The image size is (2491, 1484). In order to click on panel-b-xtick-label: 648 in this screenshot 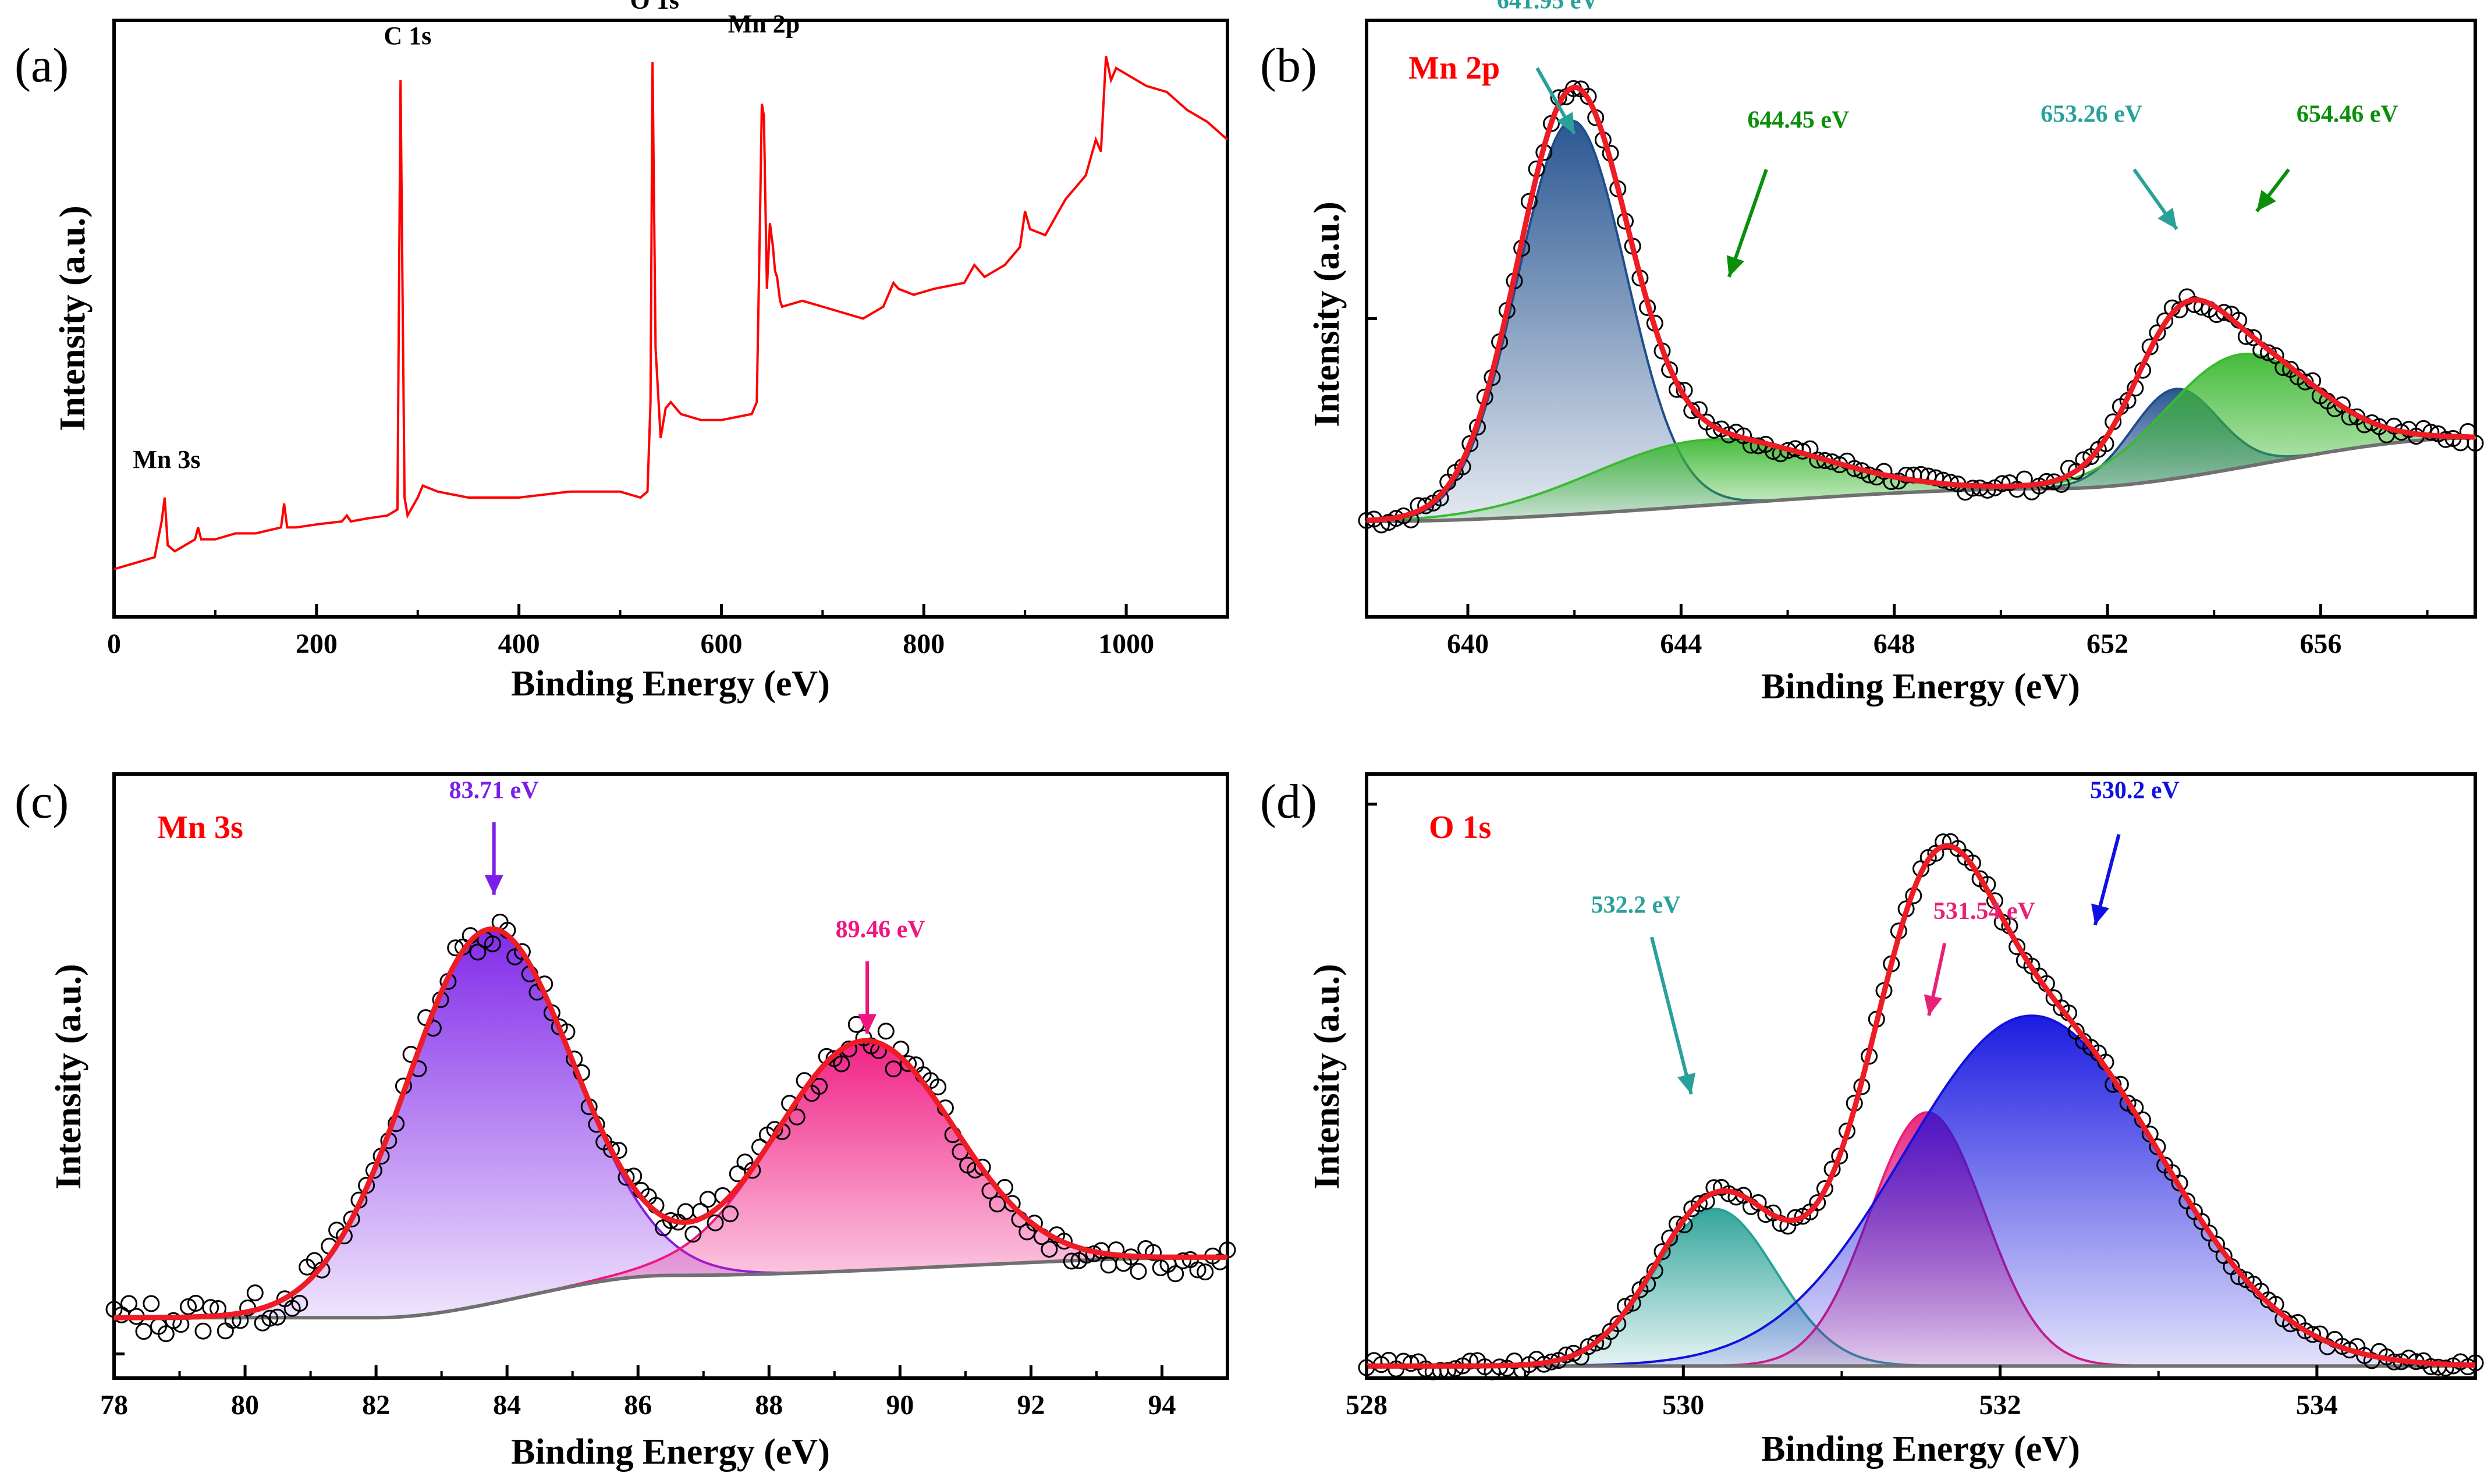, I will do `click(1894, 644)`.